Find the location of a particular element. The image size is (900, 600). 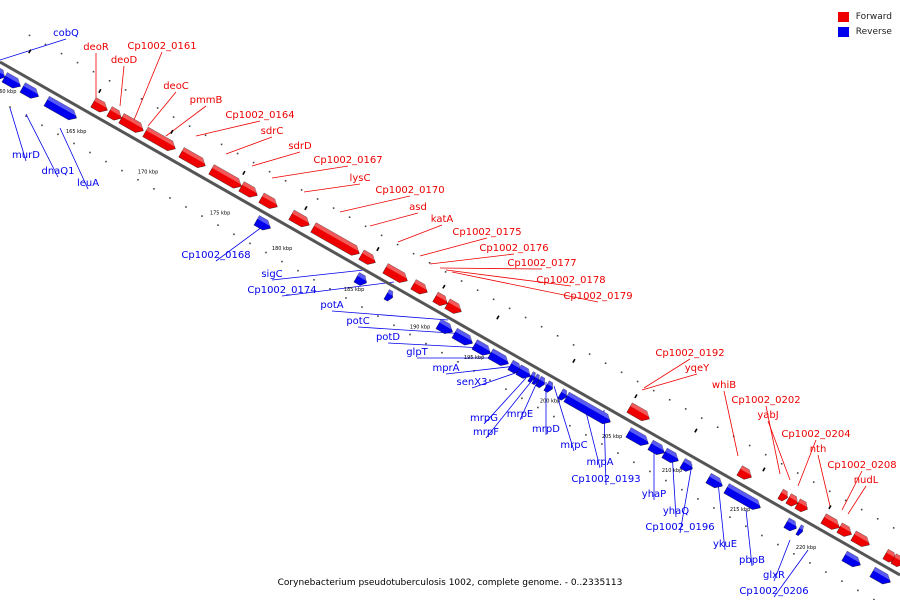

legend-forward: Forward is located at coordinates (864, 16).